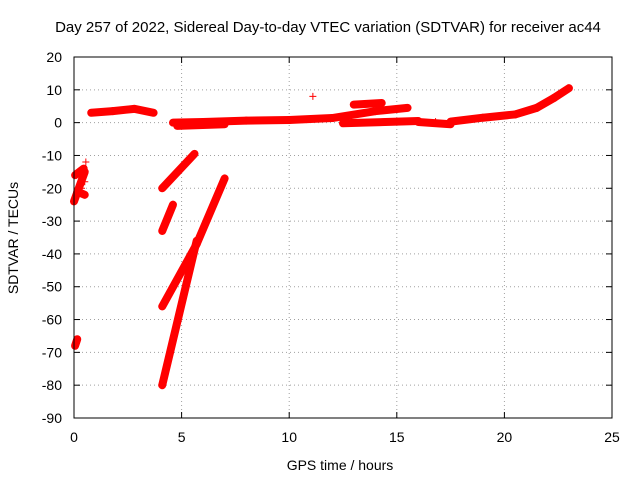  What do you see at coordinates (397, 437) in the screenshot?
I see `x-tick-label: 15` at bounding box center [397, 437].